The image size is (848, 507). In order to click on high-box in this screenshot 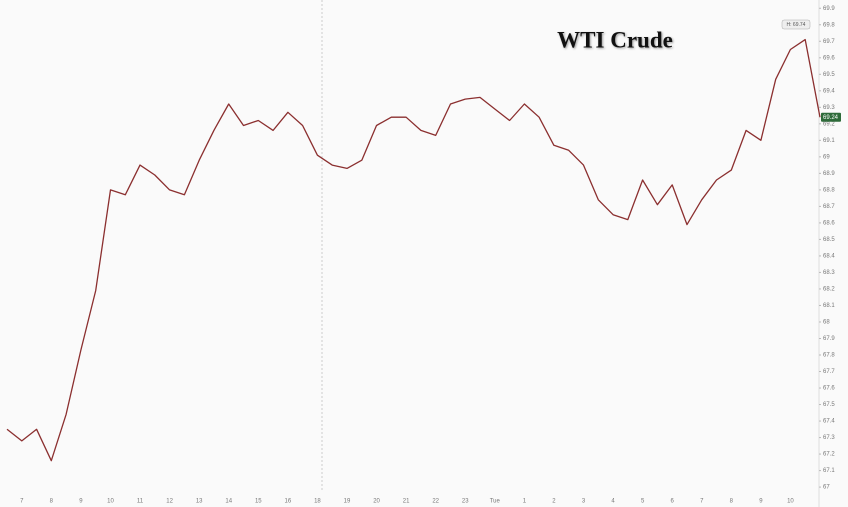, I will do `click(796, 24)`.